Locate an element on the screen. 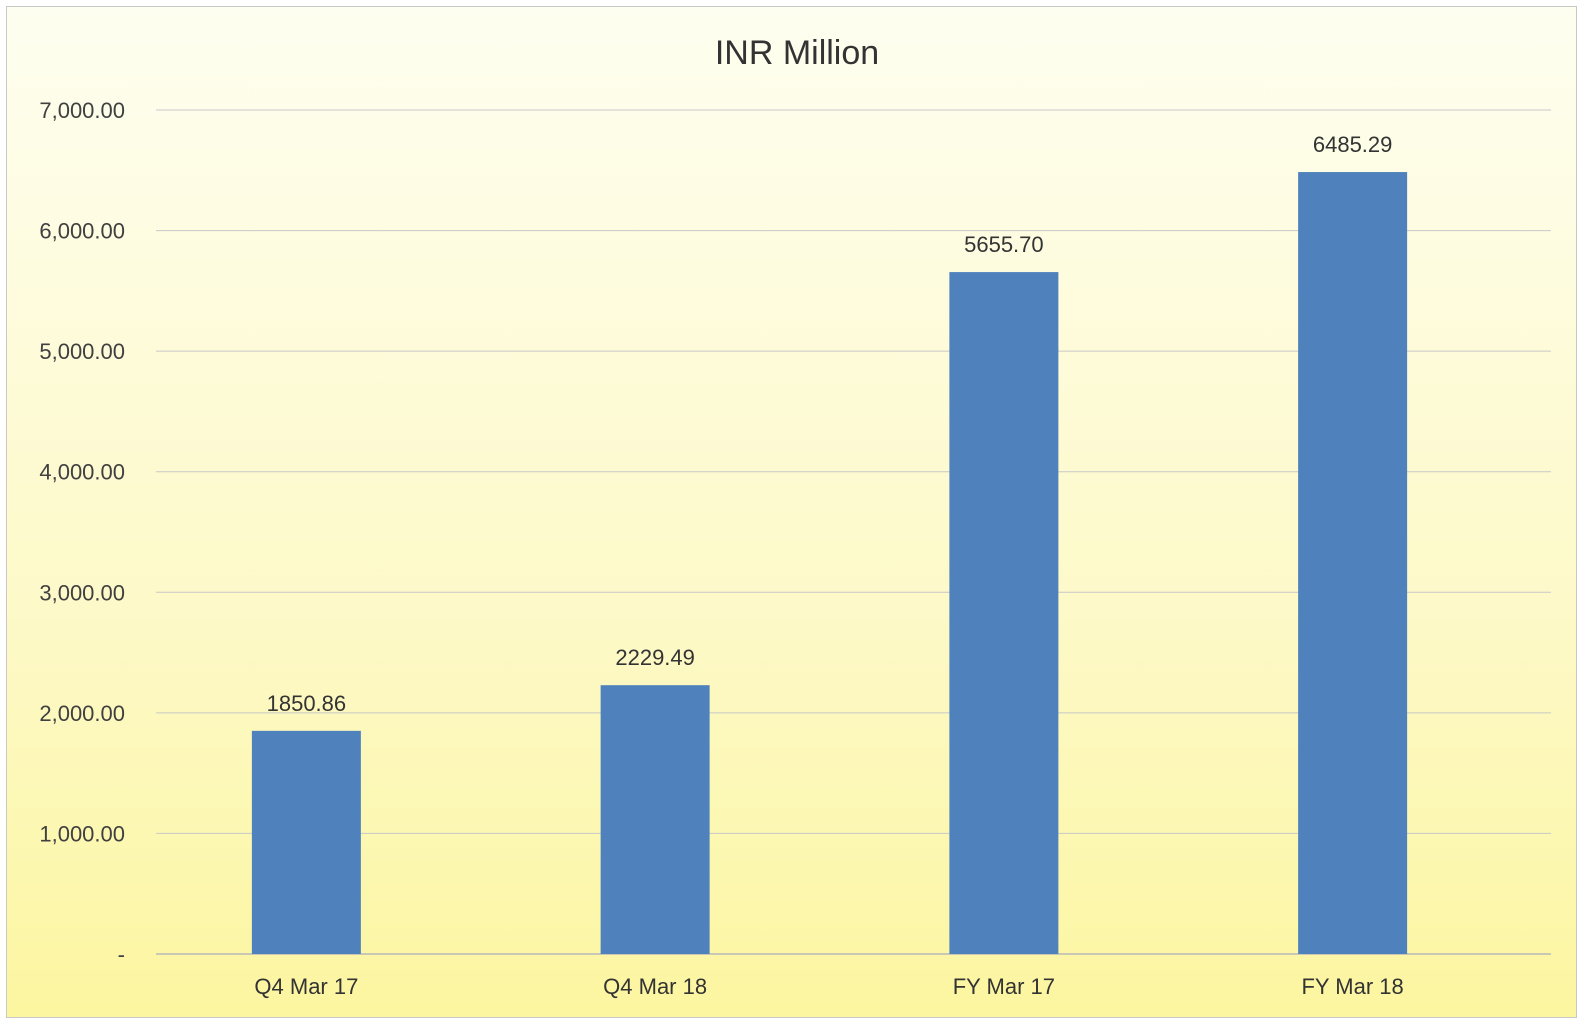 Image resolution: width=1585 pixels, height=1024 pixels. y-tick-label: - is located at coordinates (121, 954).